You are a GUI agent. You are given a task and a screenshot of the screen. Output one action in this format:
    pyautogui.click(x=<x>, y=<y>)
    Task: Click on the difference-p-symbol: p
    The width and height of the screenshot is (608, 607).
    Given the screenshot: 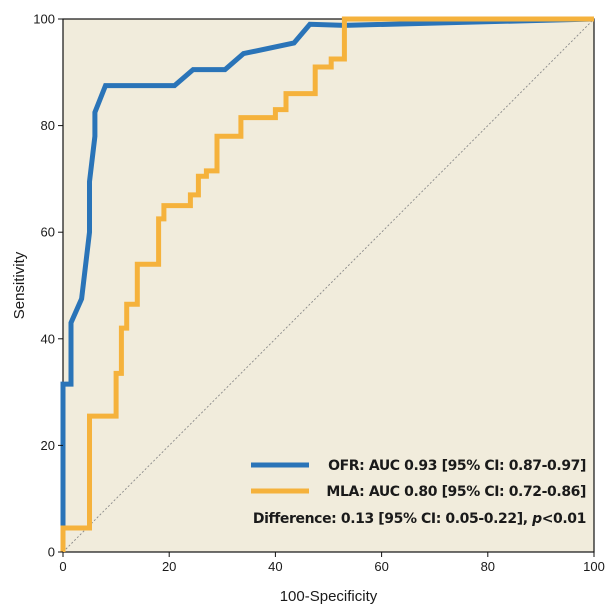 What is the action you would take?
    pyautogui.click(x=536, y=519)
    